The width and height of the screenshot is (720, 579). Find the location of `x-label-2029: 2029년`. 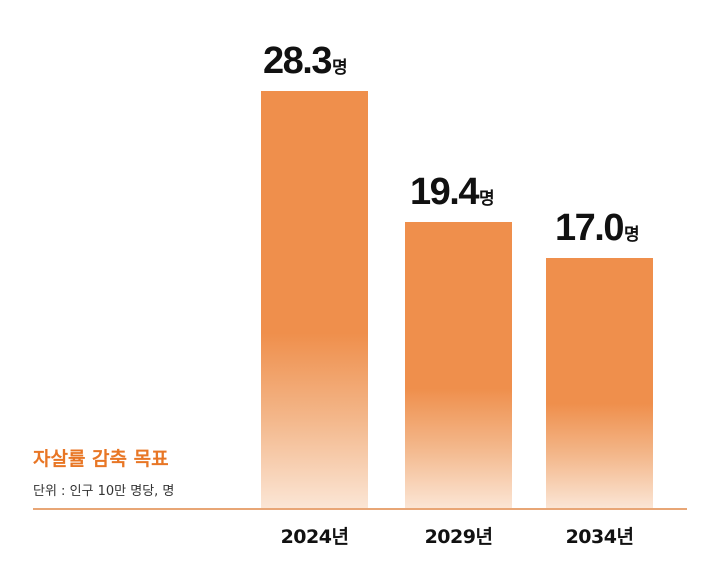

x-label-2029: 2029년 is located at coordinates (458, 537).